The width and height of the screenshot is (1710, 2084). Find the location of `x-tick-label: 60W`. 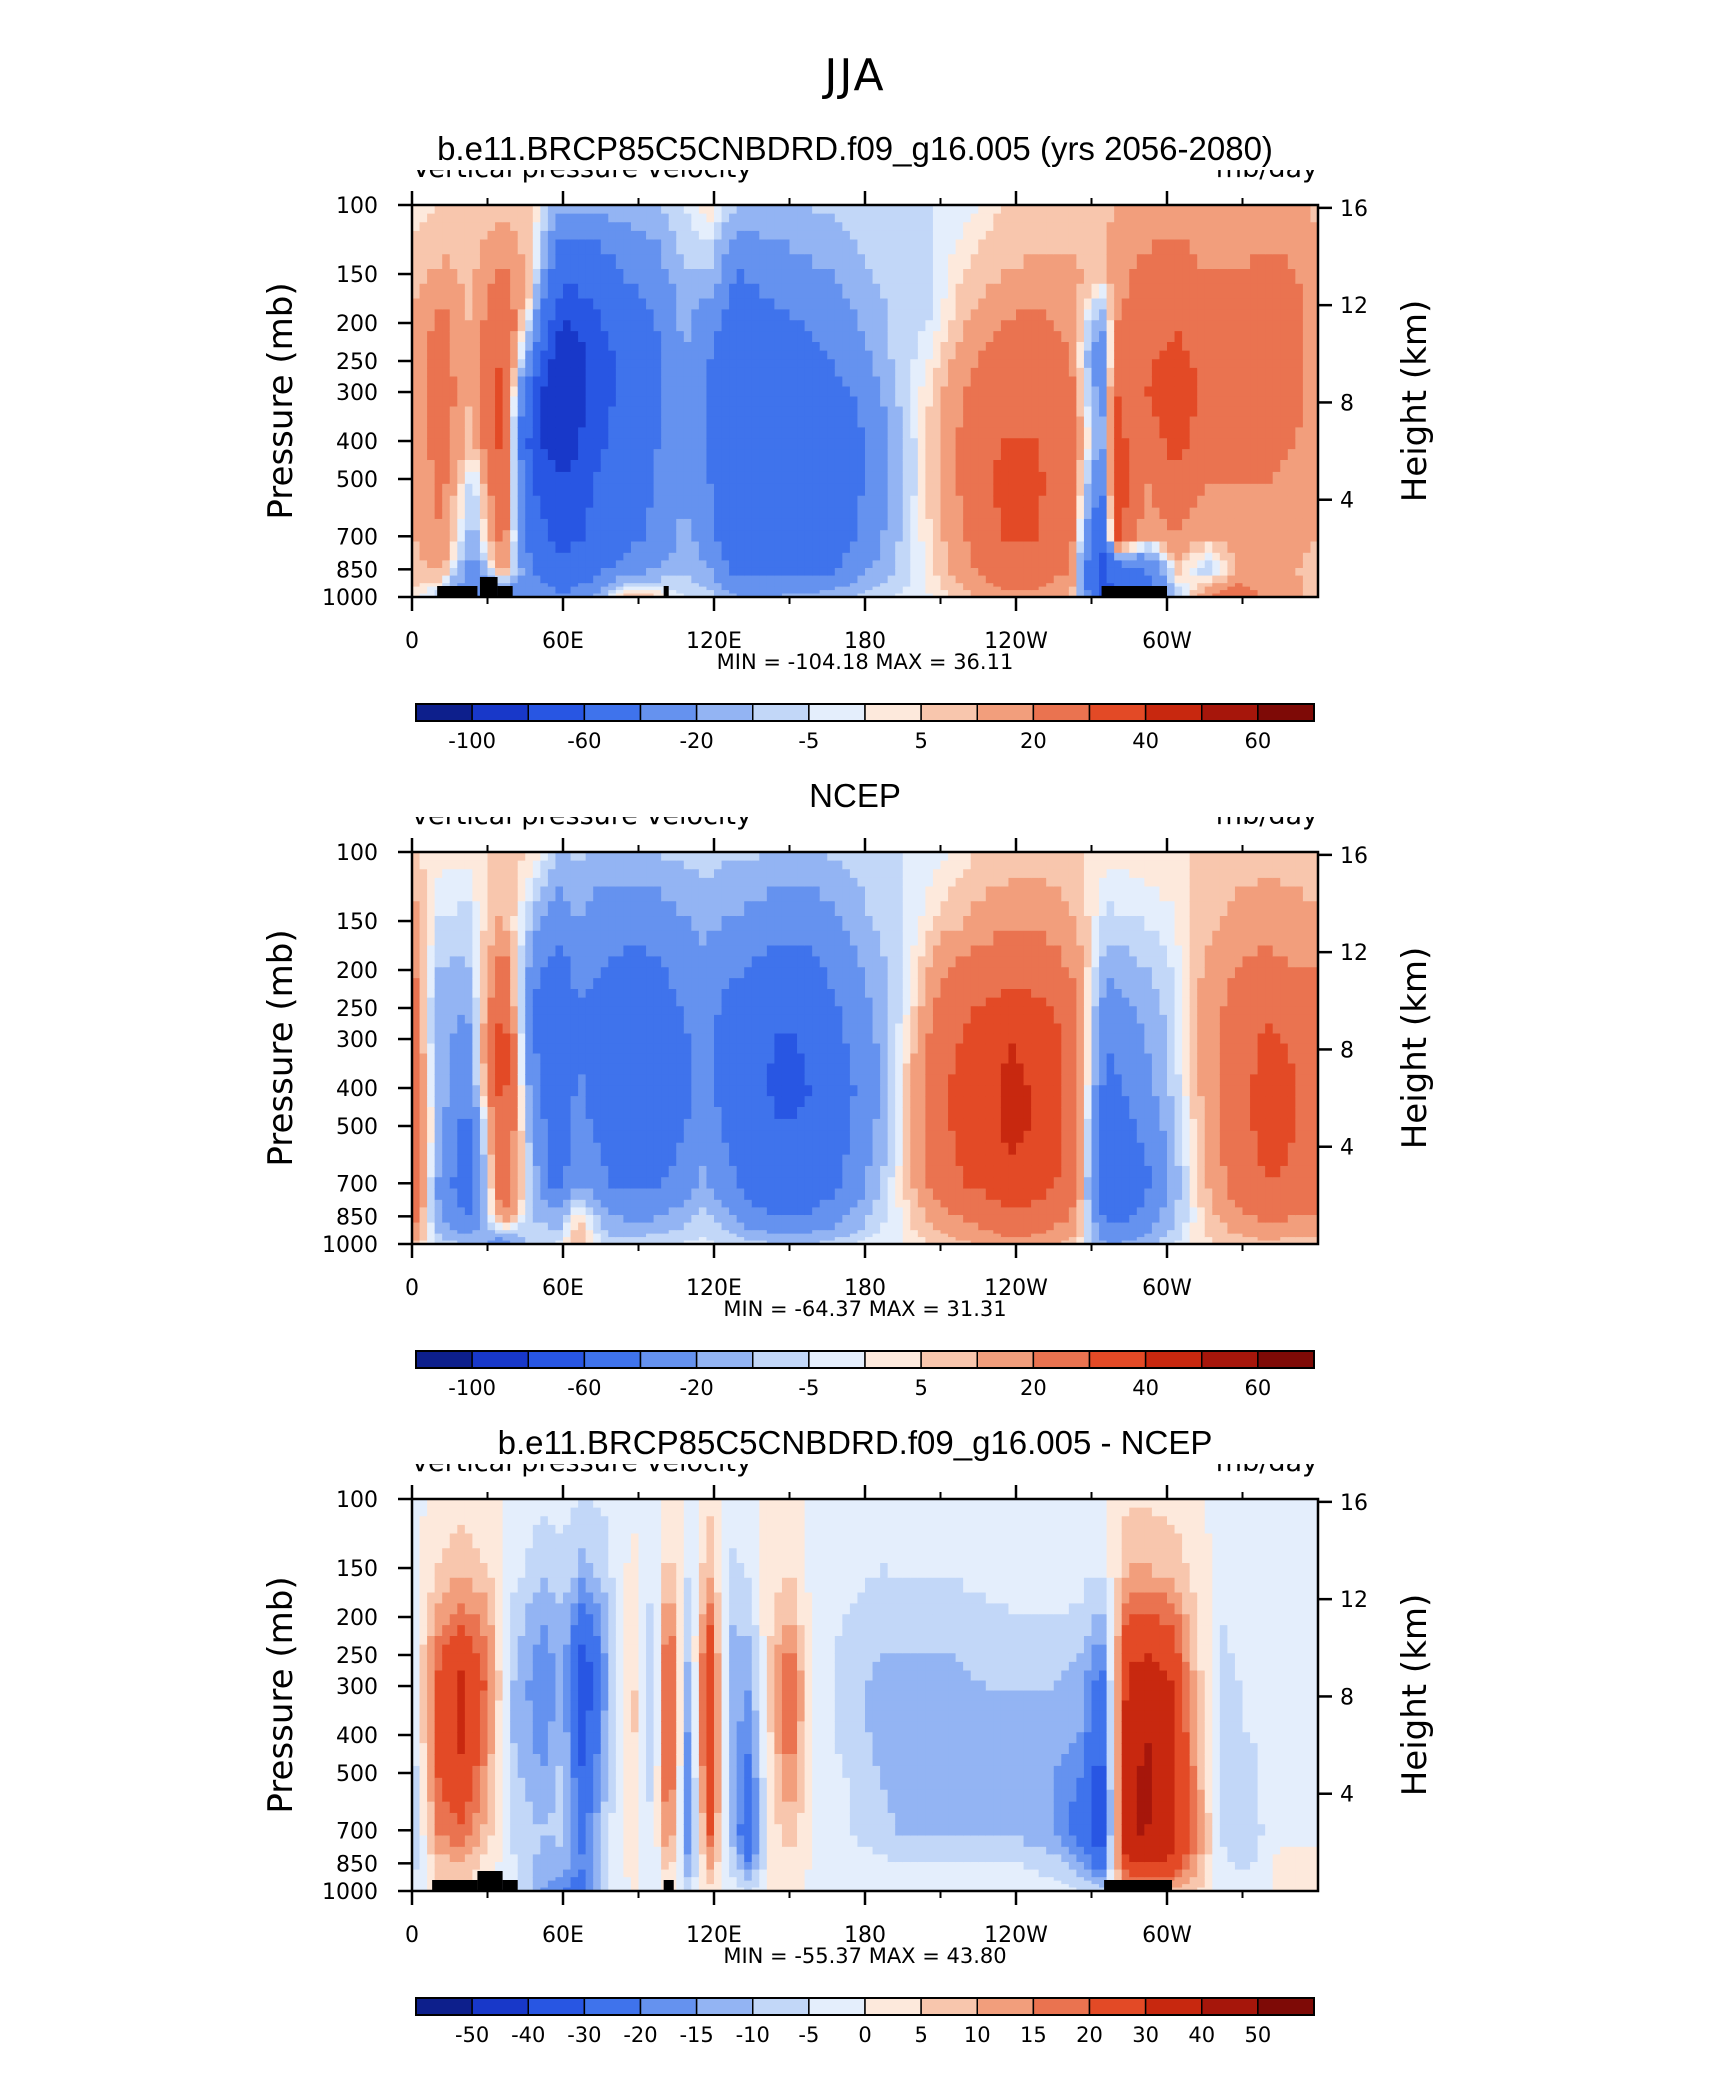

x-tick-label: 60W is located at coordinates (1167, 641).